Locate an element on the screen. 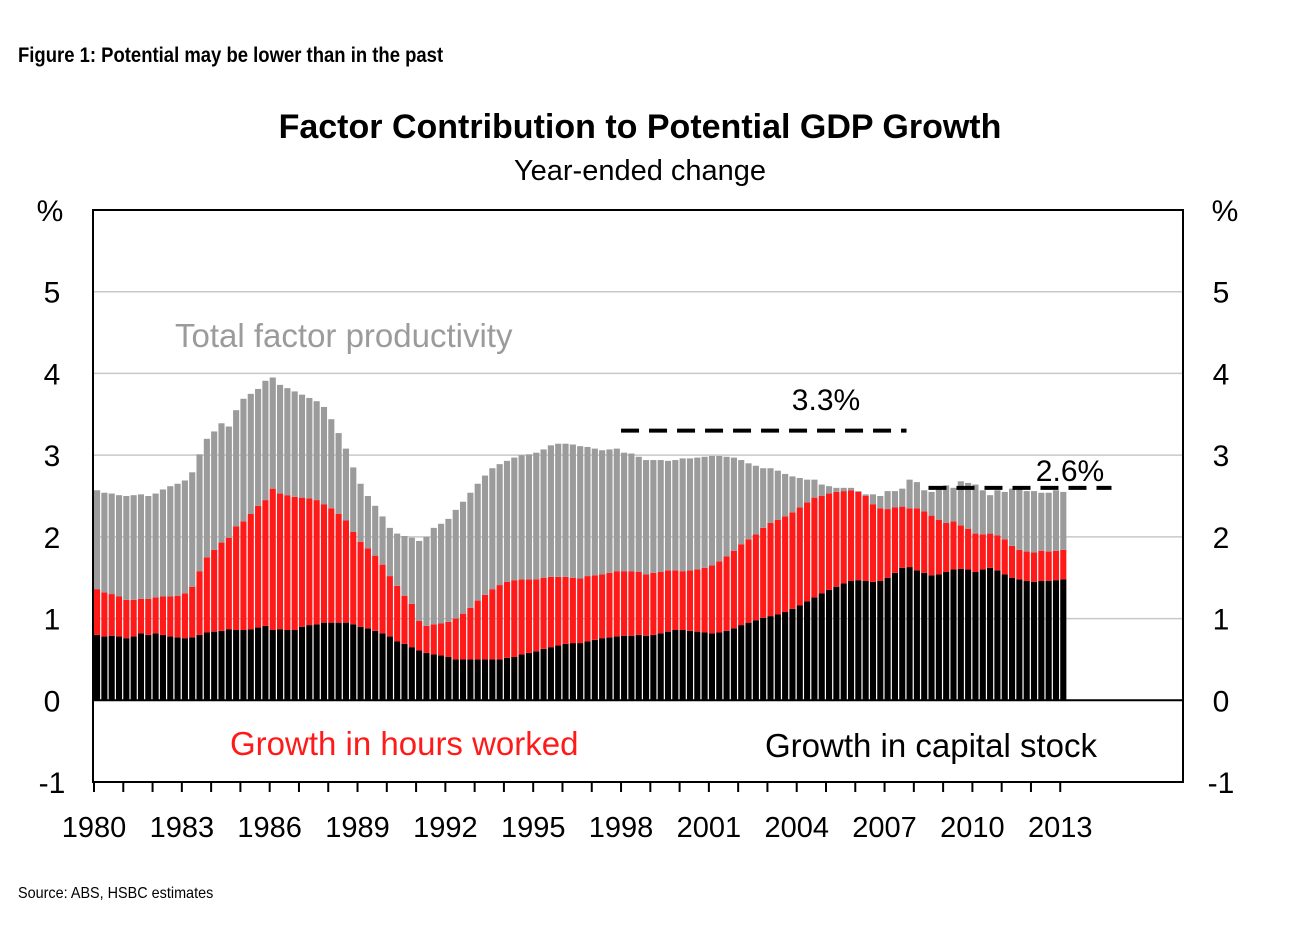 The image size is (1312, 926). y-tick-label-right: 3 is located at coordinates (1221, 456).